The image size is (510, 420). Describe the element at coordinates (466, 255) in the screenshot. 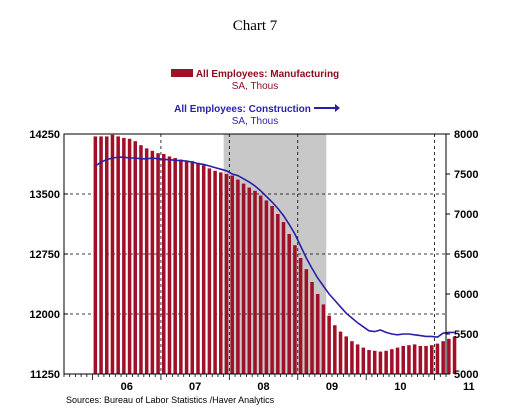

I see `right-tick-label: 6500` at that location.